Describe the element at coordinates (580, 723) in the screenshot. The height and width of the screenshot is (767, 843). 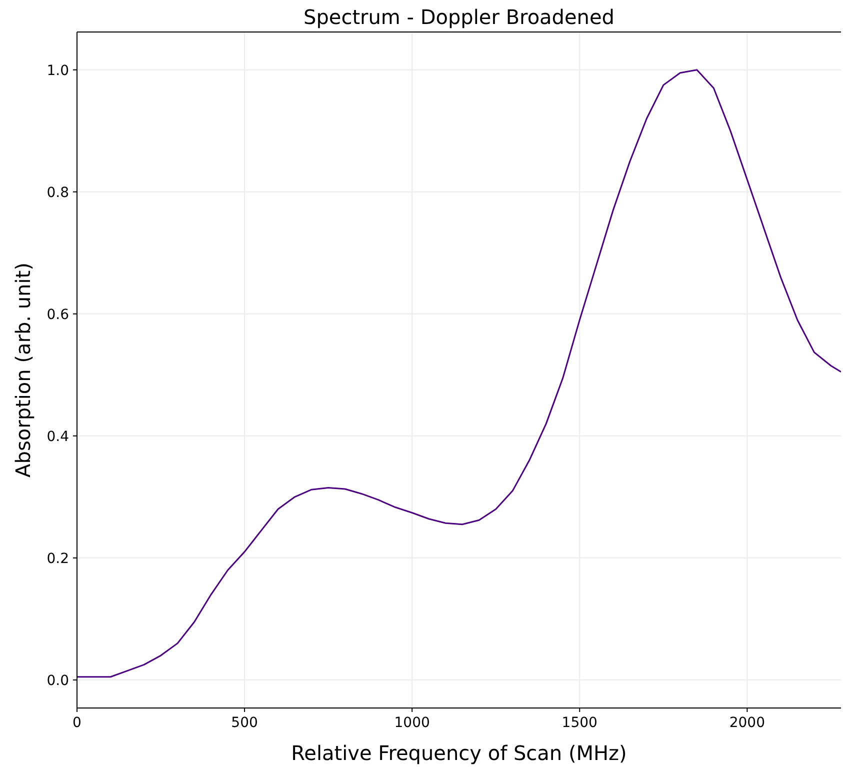
I see `x-tick-label: 1500` at that location.